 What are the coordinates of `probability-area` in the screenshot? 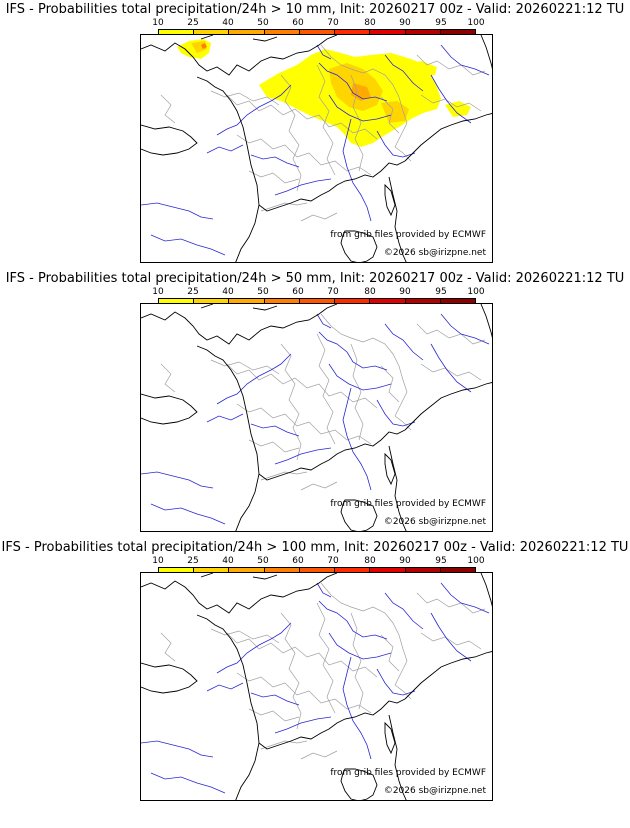 It's located at (458, 109).